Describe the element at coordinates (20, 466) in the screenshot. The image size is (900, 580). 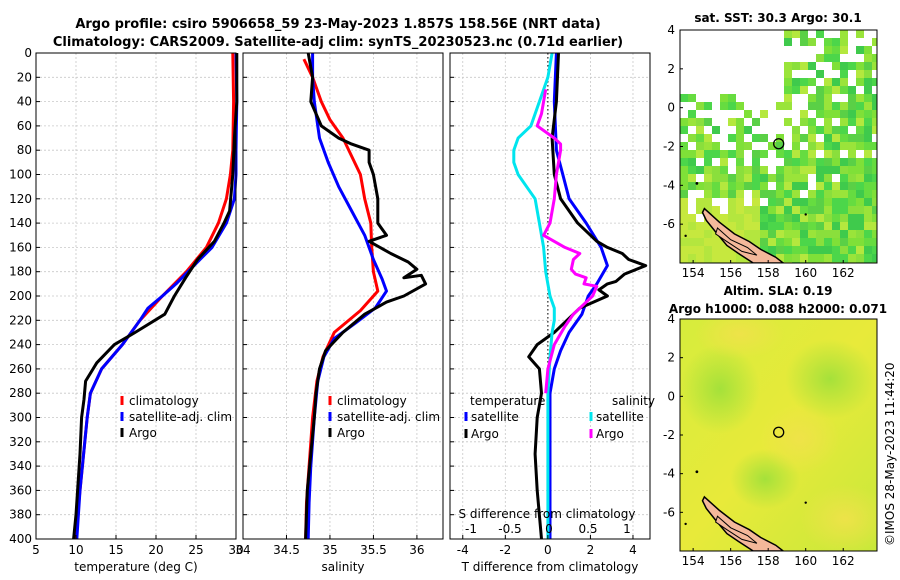
I see `y-tick-label: 340` at that location.